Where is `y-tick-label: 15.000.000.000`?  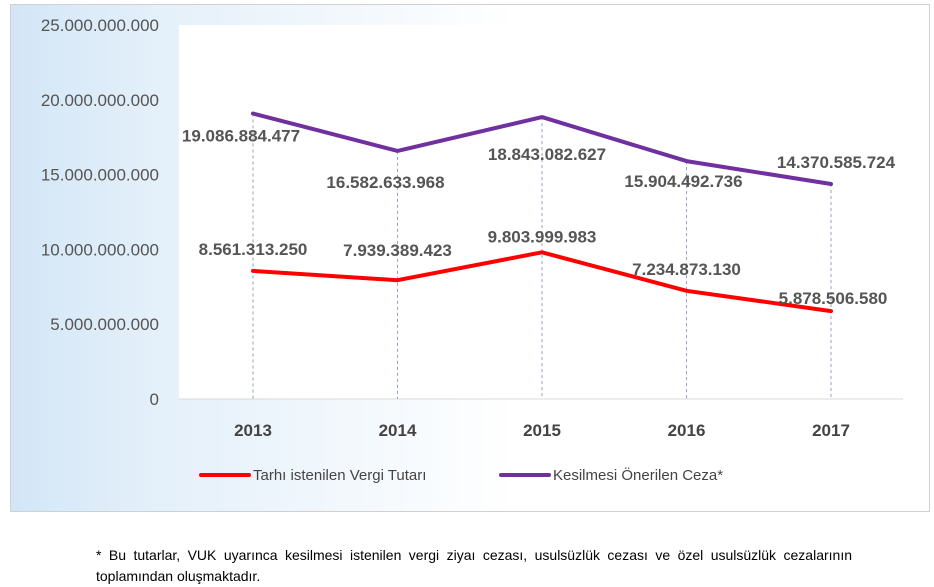
y-tick-label: 15.000.000.000 is located at coordinates (100, 175).